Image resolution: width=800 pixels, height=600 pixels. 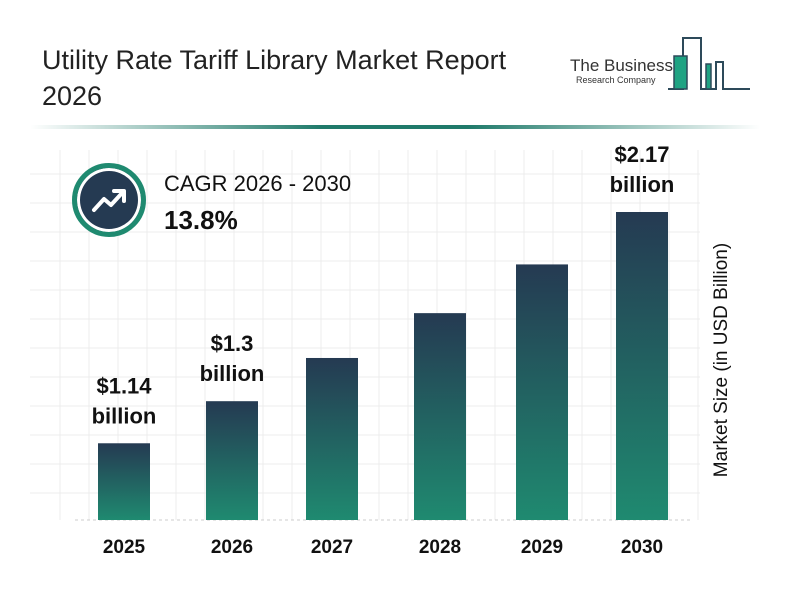 I want to click on data-label-value: $2.17, so click(x=641, y=154).